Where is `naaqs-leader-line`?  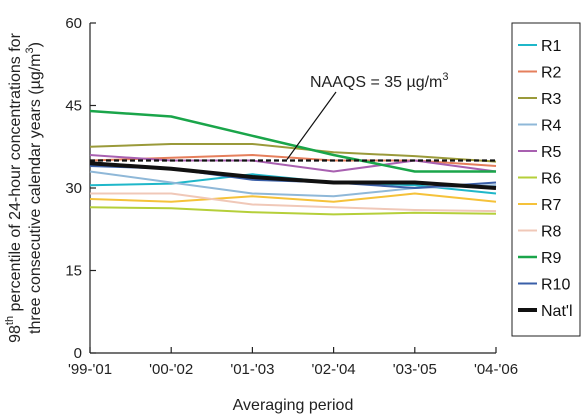 naaqs-leader-line is located at coordinates (311, 125).